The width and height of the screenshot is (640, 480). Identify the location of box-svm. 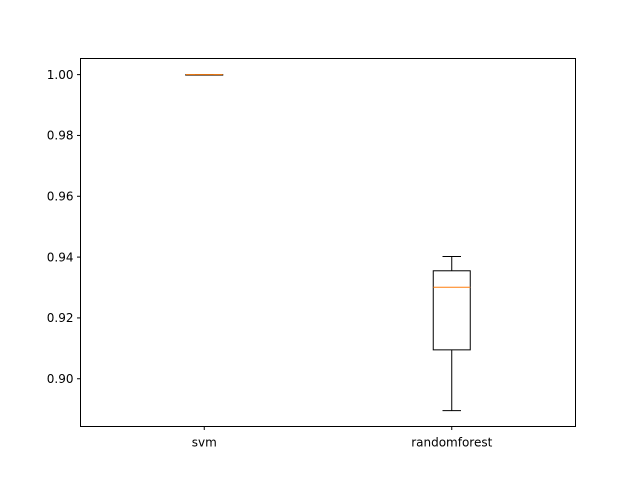
(204, 75).